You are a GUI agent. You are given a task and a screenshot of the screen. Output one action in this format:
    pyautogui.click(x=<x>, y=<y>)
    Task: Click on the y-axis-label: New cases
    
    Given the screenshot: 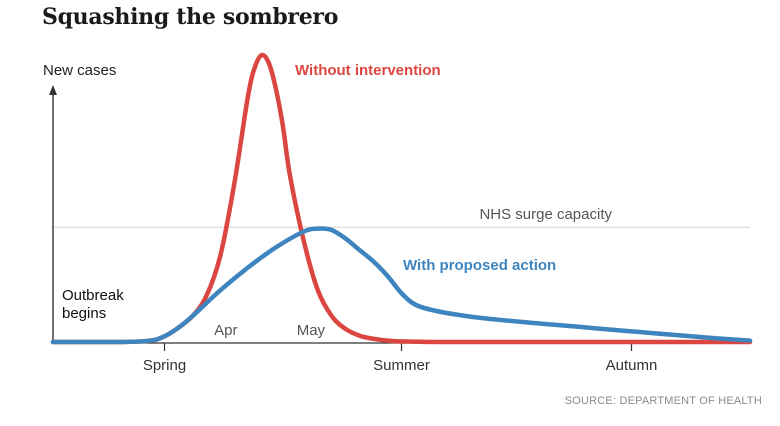 What is the action you would take?
    pyautogui.click(x=79, y=70)
    